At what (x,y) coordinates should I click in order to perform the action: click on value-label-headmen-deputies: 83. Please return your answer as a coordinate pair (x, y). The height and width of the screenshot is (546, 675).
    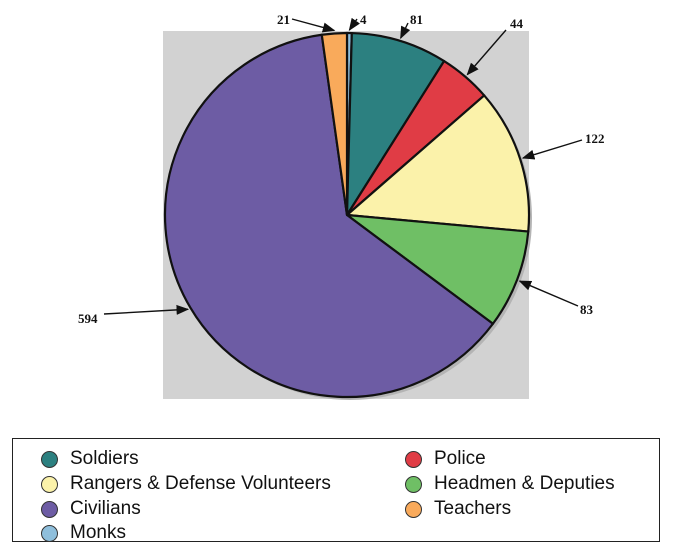
    Looking at the image, I should click on (587, 309).